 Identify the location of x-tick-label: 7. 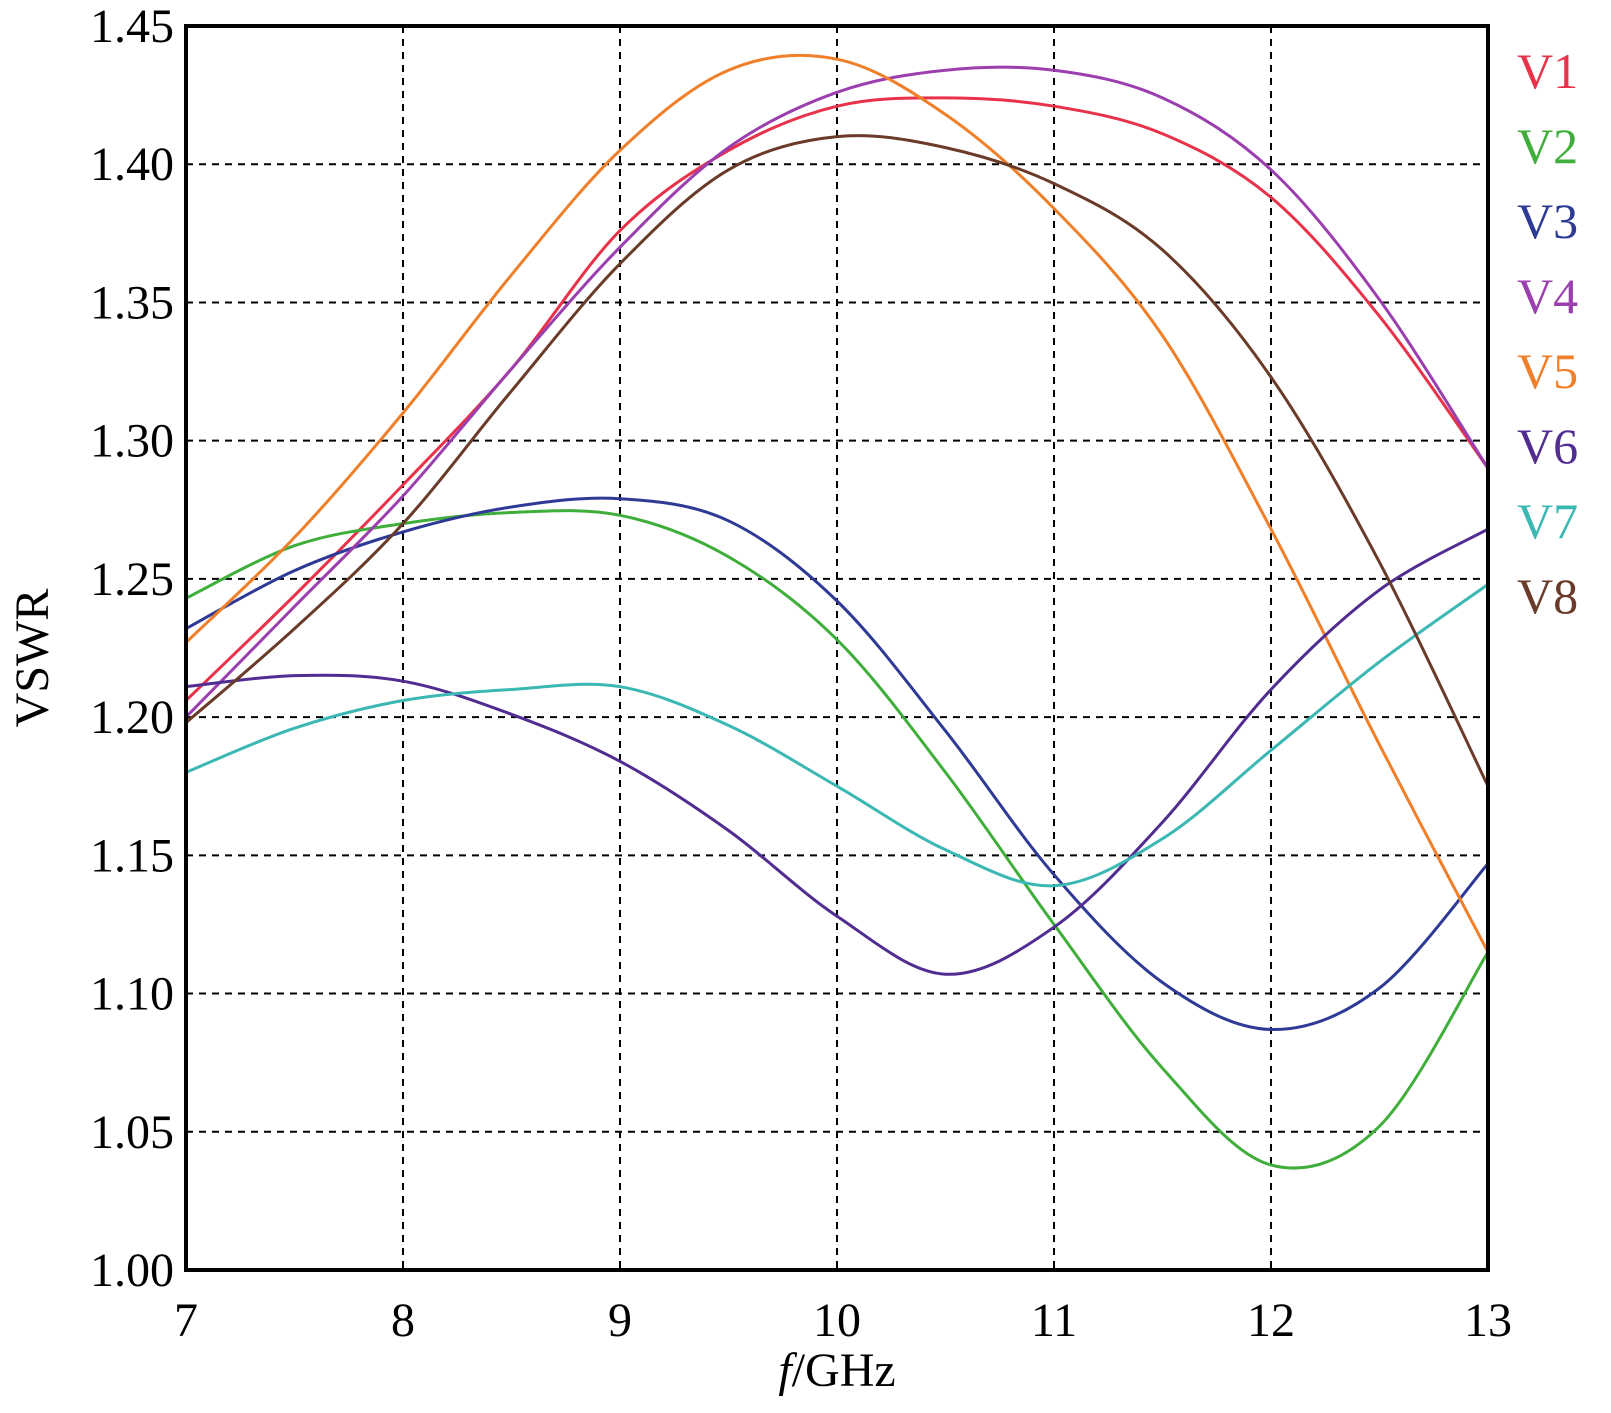
(186, 1320).